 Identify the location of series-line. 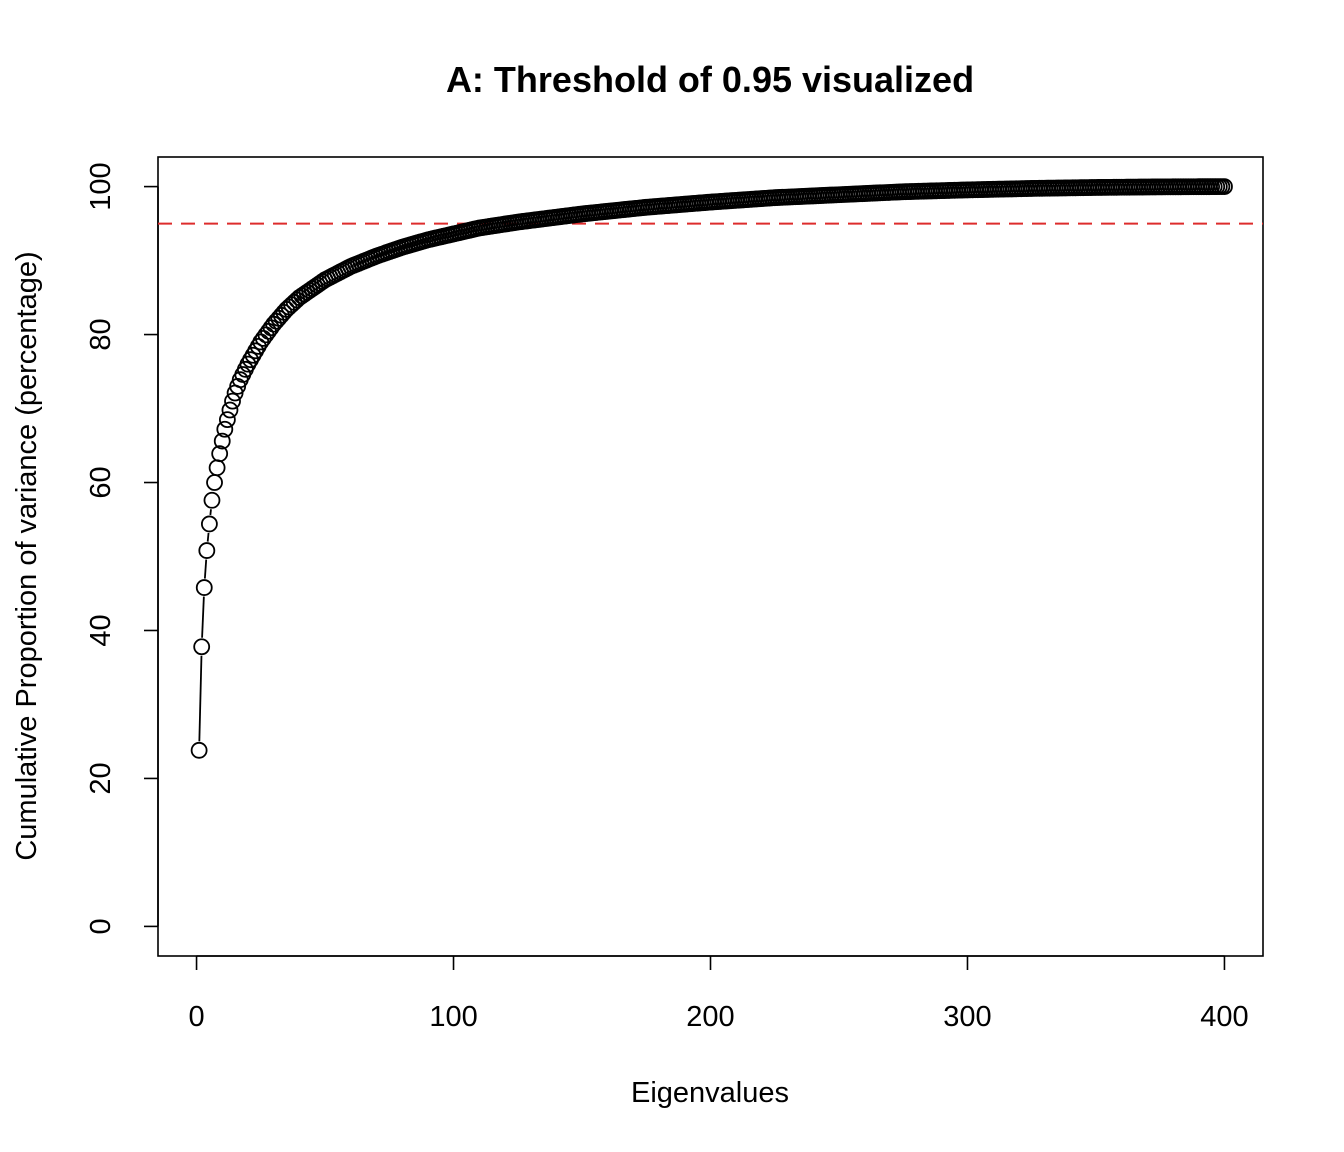
(206, 616).